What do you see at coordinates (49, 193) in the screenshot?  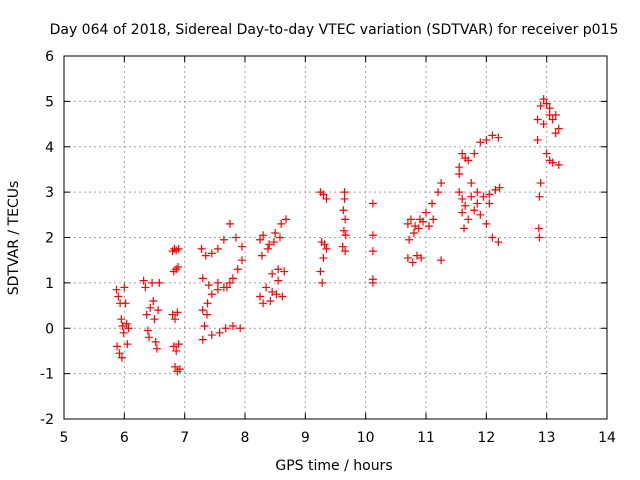 I see `y-tick-label: 3` at bounding box center [49, 193].